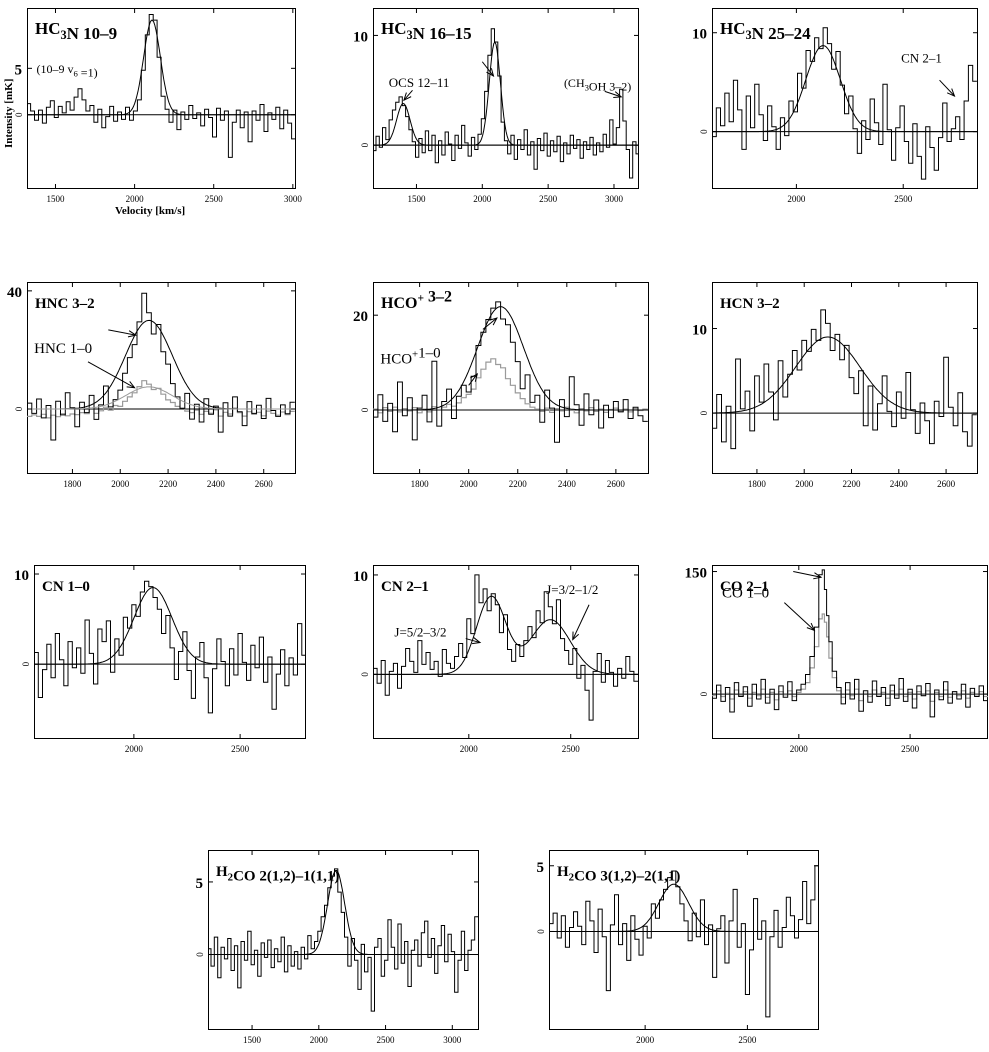  I want to click on secondary-spectrum, so click(161, 399).